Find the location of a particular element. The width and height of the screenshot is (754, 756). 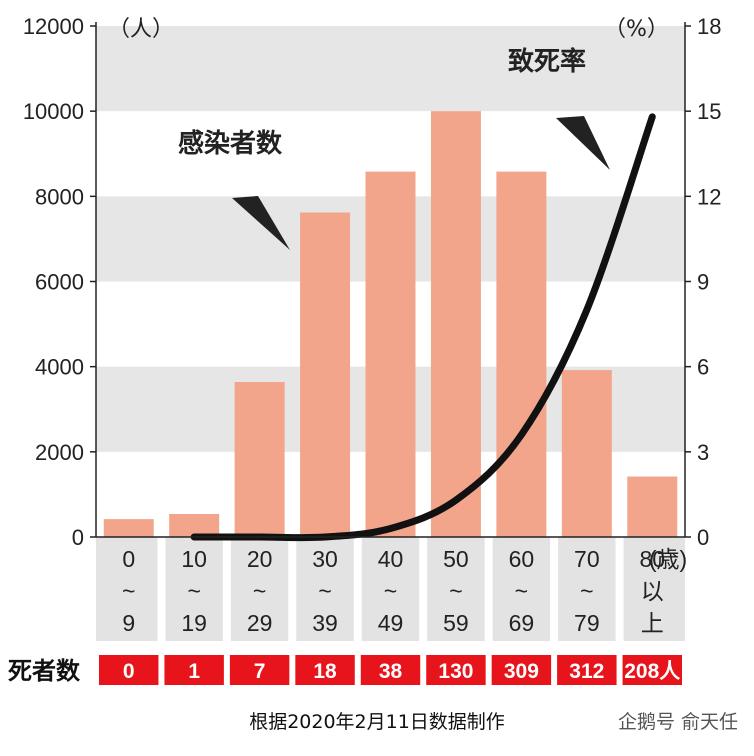

category-label-5-0: 50 is located at coordinates (456, 559).